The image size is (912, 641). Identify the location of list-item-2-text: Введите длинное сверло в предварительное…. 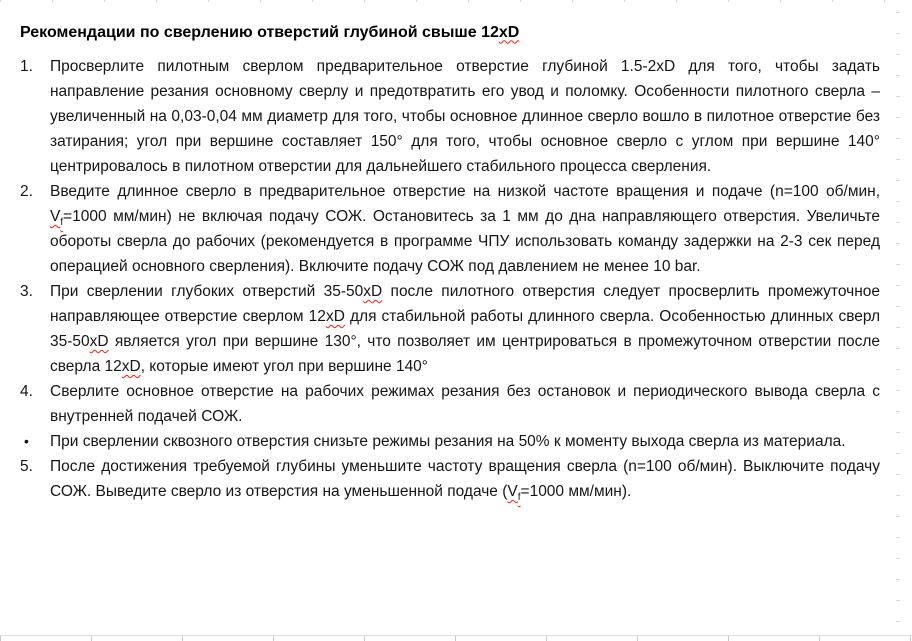
(465, 229).